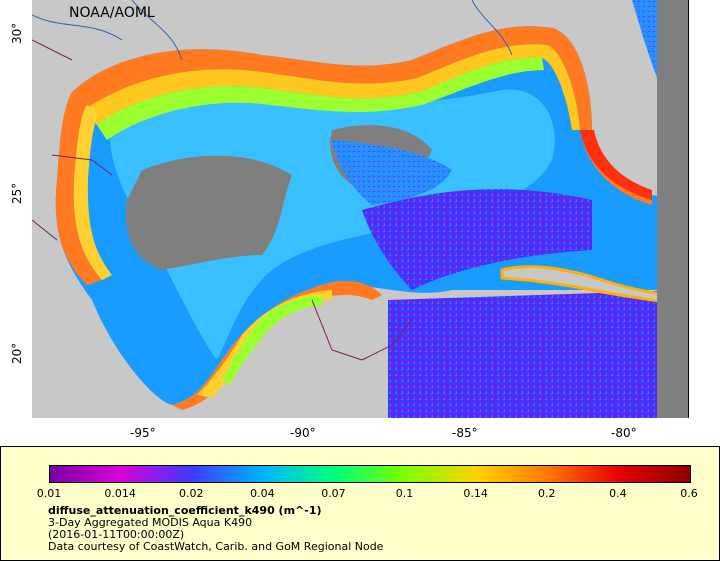 The image size is (720, 561). What do you see at coordinates (120, 493) in the screenshot?
I see `colorbar-tick-label: 0.014` at bounding box center [120, 493].